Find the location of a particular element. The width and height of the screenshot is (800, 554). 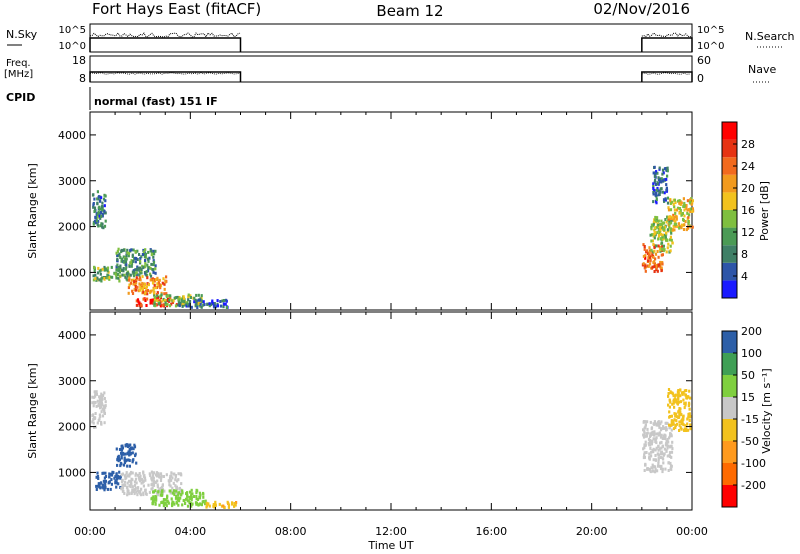

y-tick-label: 2000 is located at coordinates (72, 427).